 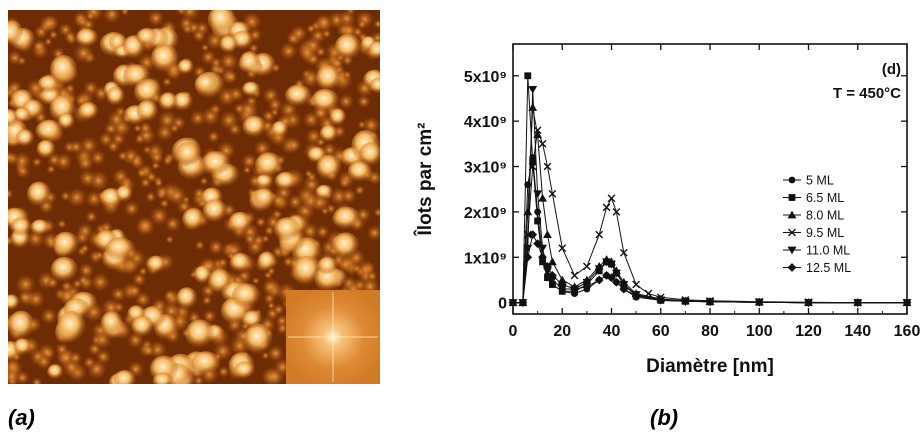 I want to click on x-tick-label: 20, so click(x=562, y=331).